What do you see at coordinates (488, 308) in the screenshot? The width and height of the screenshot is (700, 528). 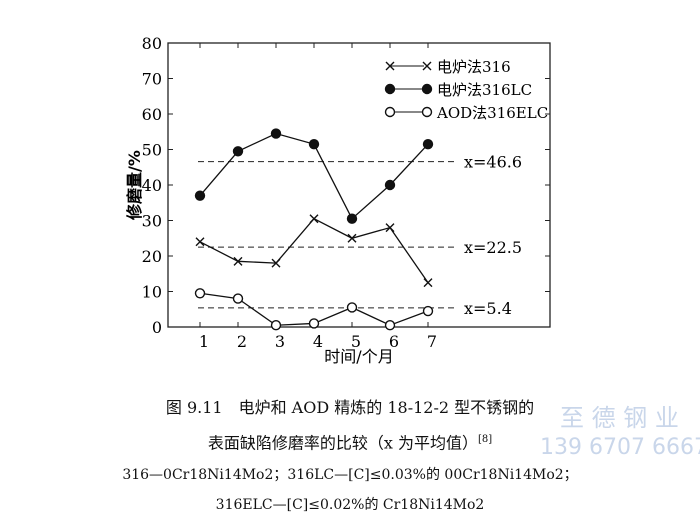 I see `mean-label: x=5.4` at bounding box center [488, 308].